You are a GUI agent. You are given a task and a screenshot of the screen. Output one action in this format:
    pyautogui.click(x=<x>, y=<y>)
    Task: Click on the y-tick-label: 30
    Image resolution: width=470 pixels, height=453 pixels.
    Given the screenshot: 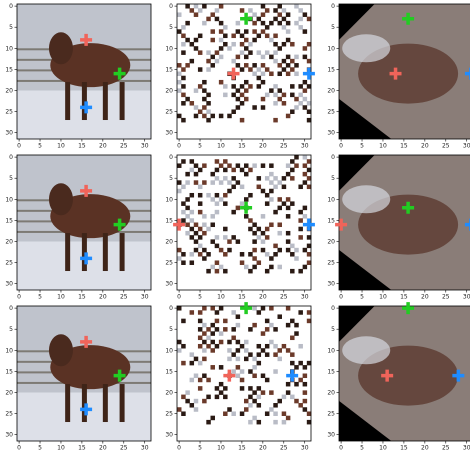 What is the action you would take?
    pyautogui.click(x=169, y=133)
    